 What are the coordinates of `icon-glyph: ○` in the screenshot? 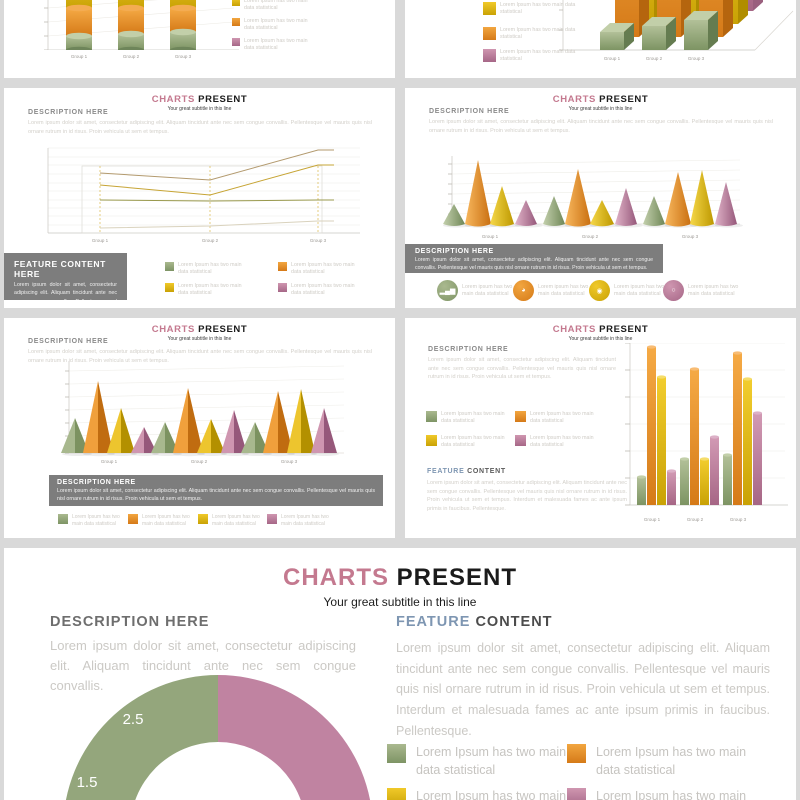 It's located at (673, 290).